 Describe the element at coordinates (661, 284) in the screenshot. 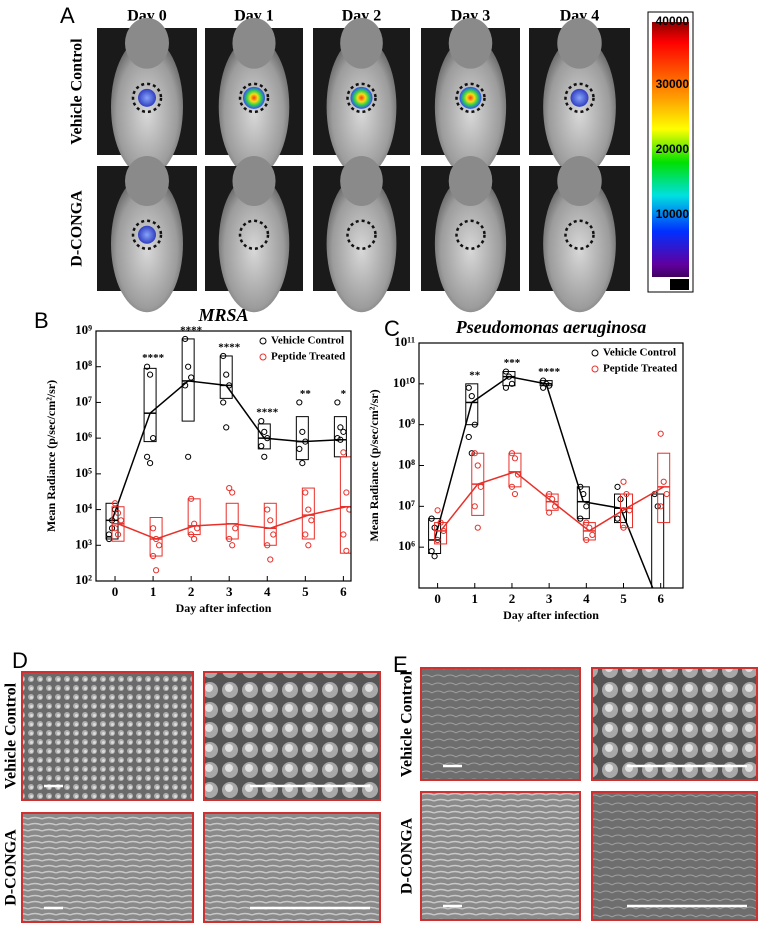

I see `colorbar-zero-box` at that location.